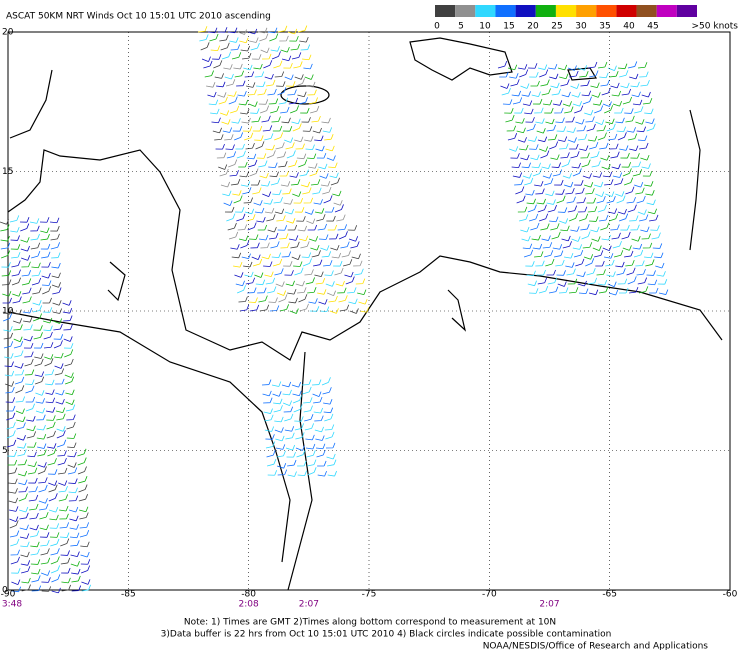  What do you see at coordinates (715, 27) in the screenshot?
I see `legend-label: >50 knots` at bounding box center [715, 27].